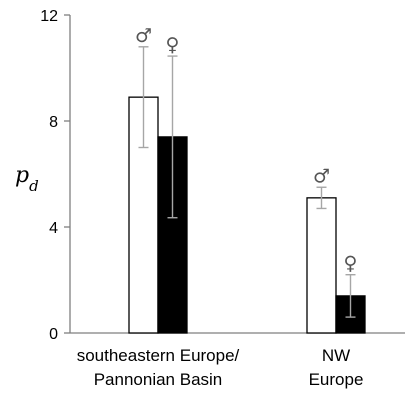 This screenshot has width=416, height=401. What do you see at coordinates (158, 355) in the screenshot?
I see `category-label: southeastern Europe/` at bounding box center [158, 355].